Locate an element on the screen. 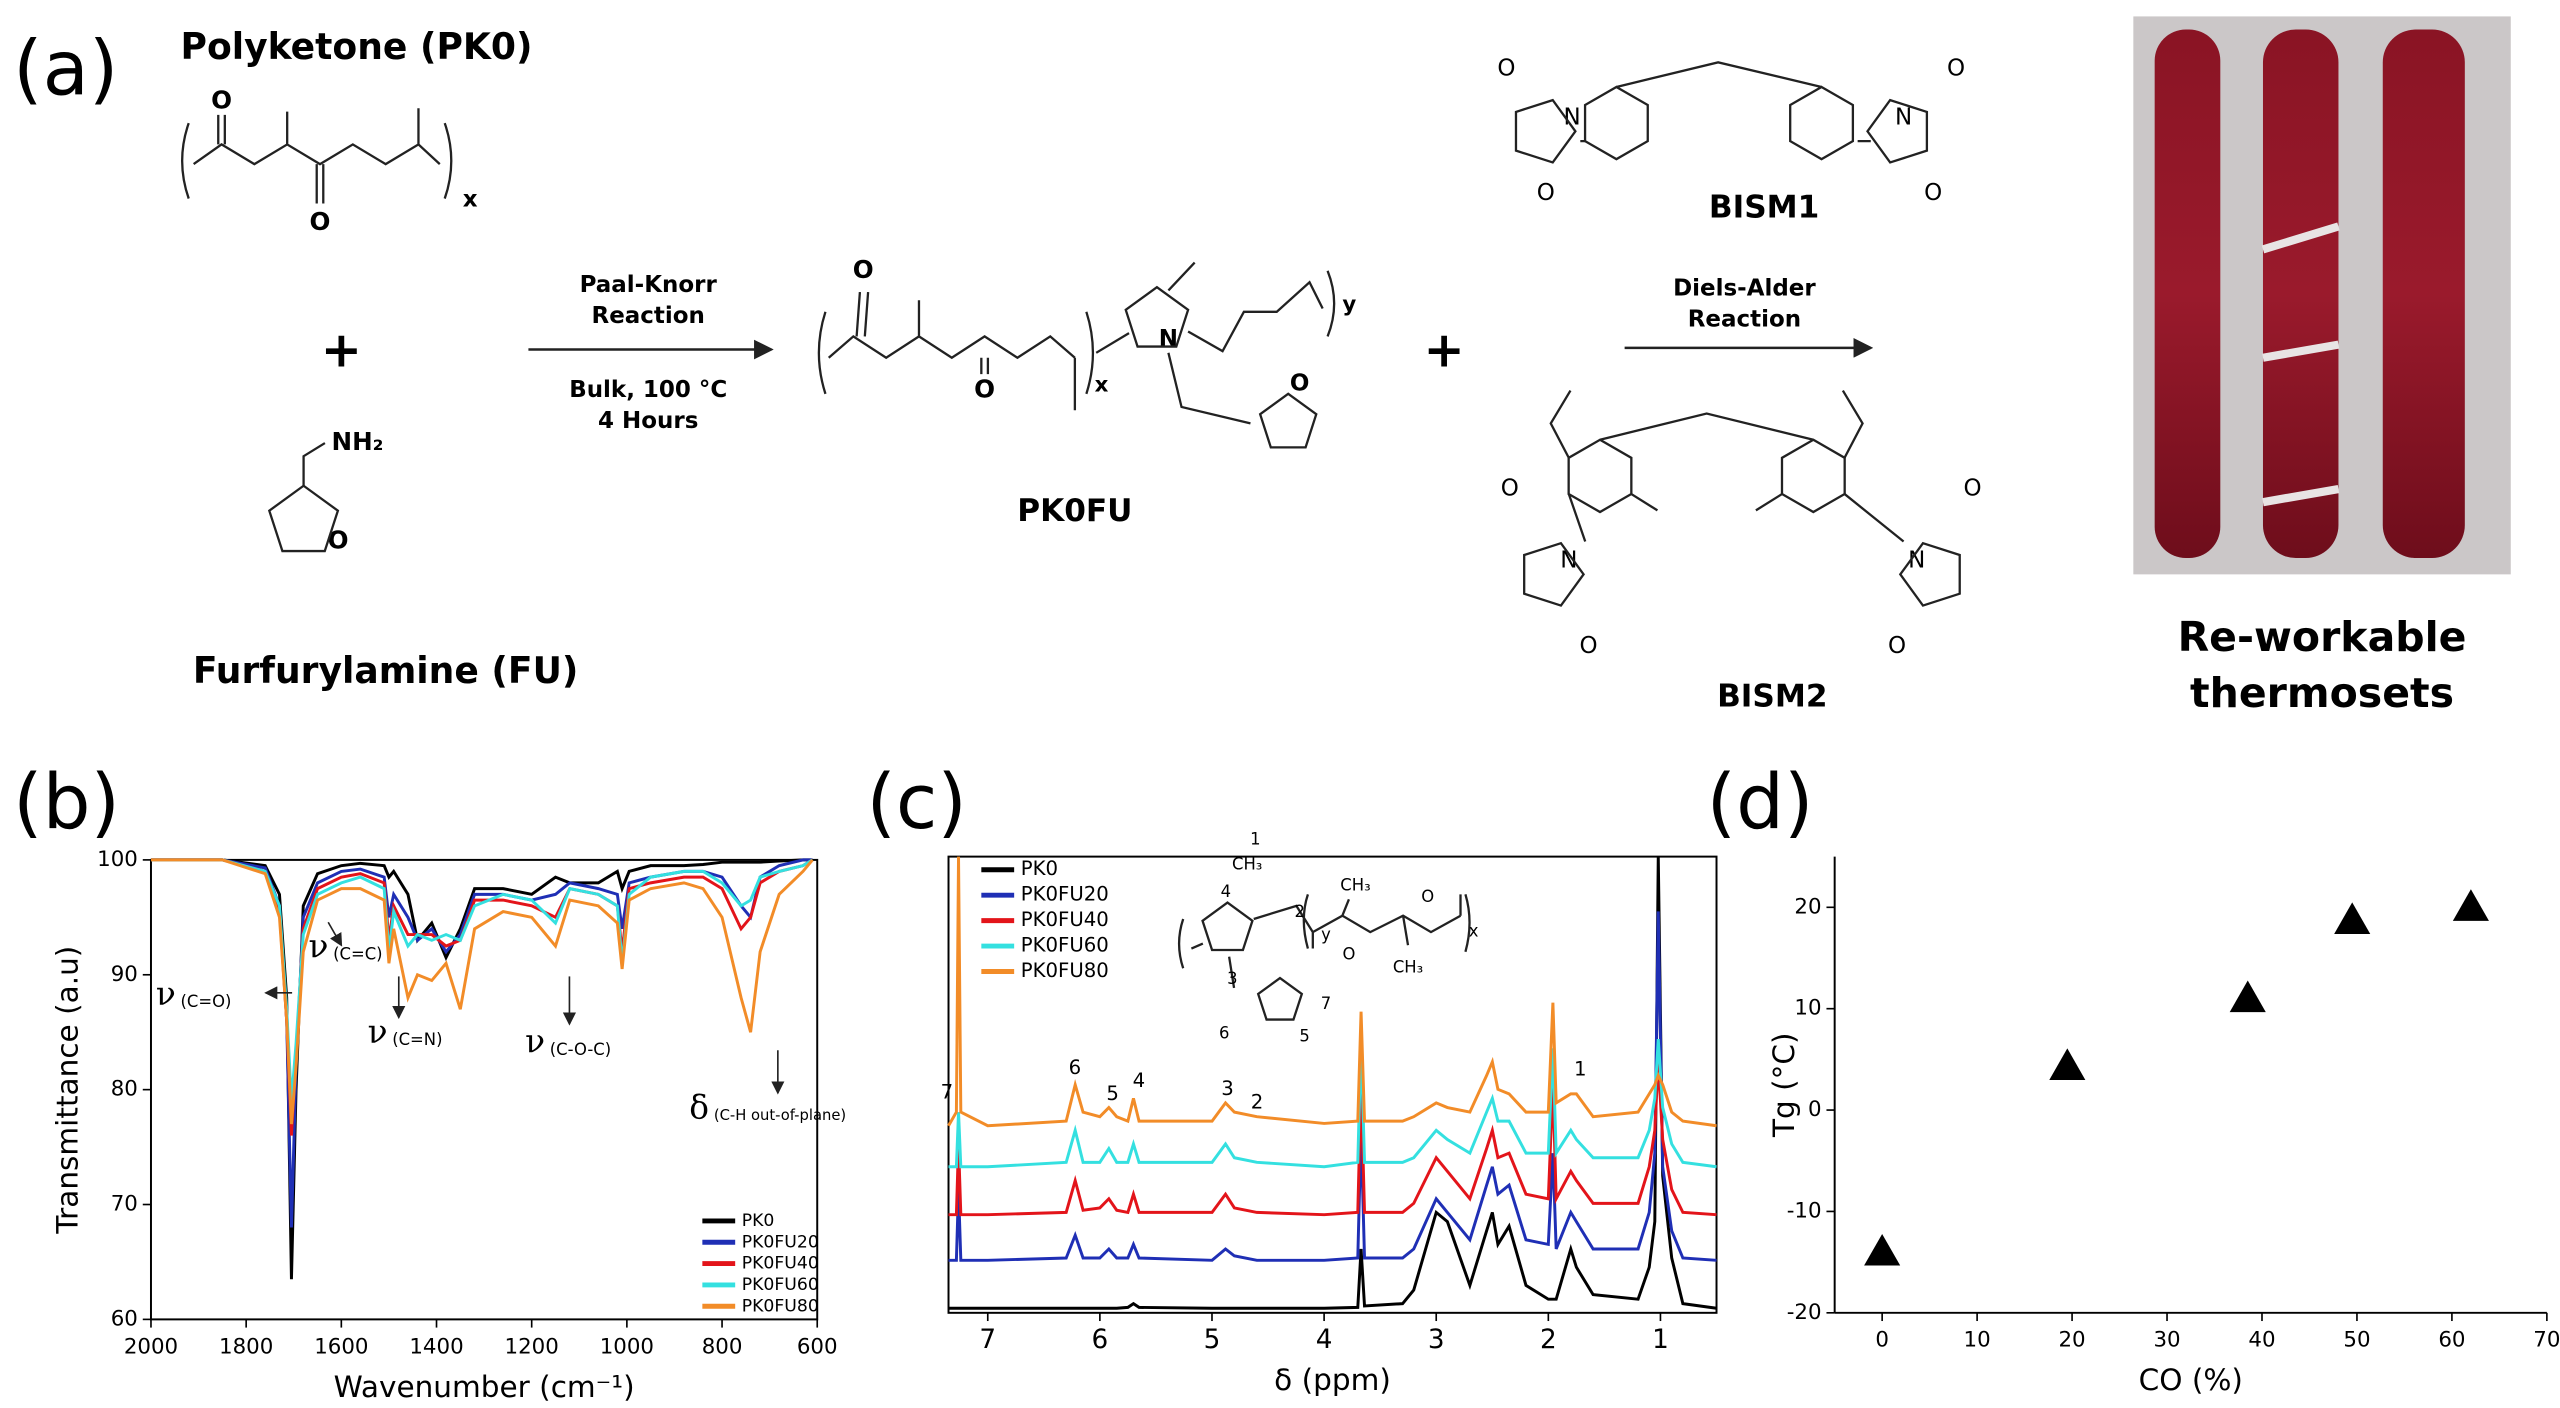 Image resolution: width=2560 pixels, height=1408 pixels. subscript: y is located at coordinates (1349, 304).